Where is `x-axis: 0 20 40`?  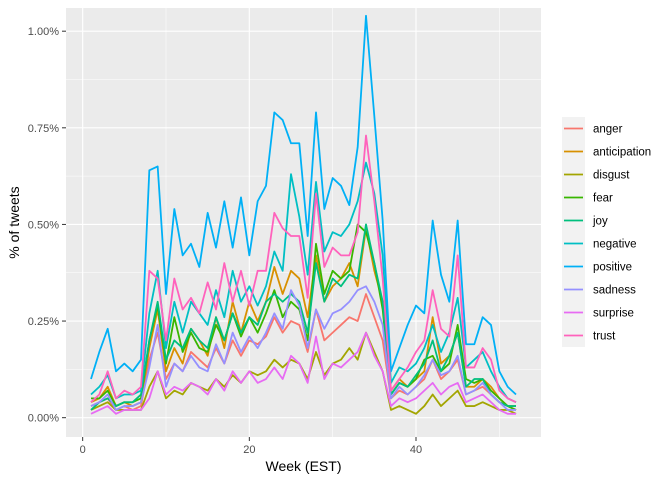 x-axis: 0 20 40 is located at coordinates (251, 446).